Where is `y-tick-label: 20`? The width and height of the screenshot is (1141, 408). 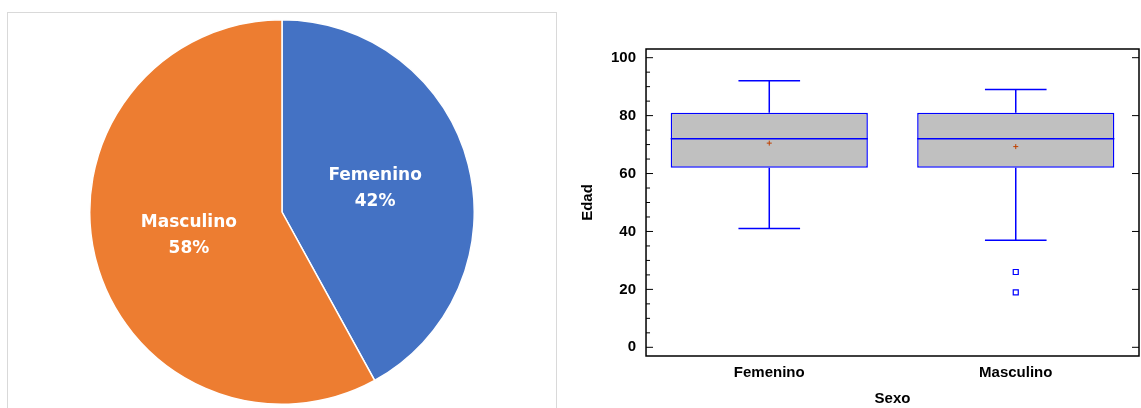 y-tick-label: 20 is located at coordinates (628, 288).